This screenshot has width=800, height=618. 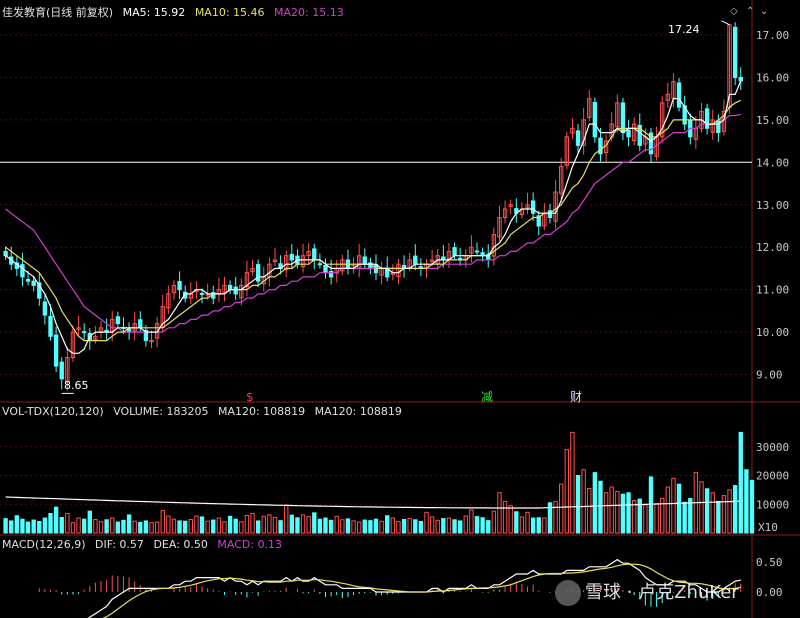 I want to click on high-annotation: 17.24, so click(x=684, y=29).